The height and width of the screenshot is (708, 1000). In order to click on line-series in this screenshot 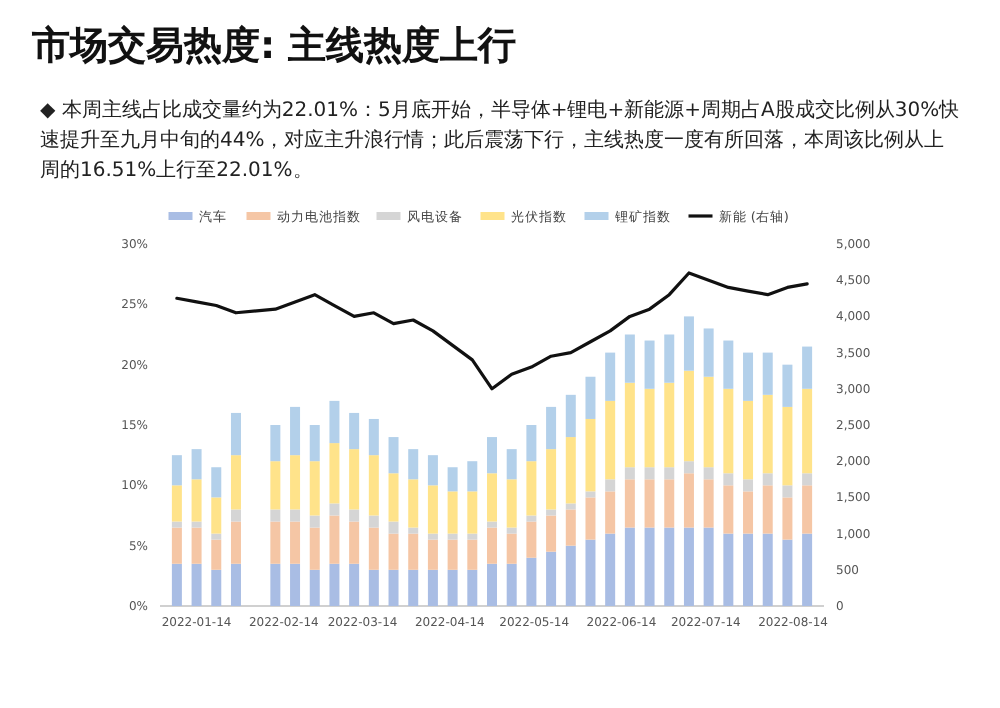, I will do `click(492, 331)`.